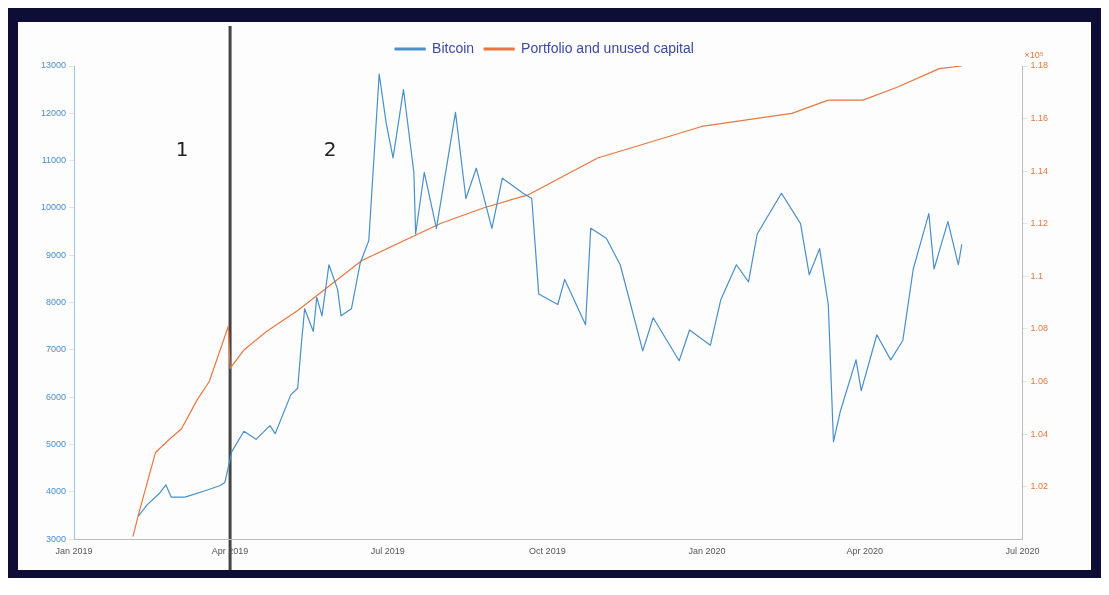  What do you see at coordinates (56, 444) in the screenshot?
I see `y-tick-label: 5000` at bounding box center [56, 444].